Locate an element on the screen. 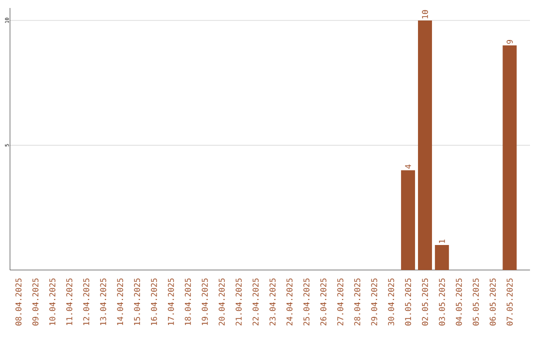 This screenshot has height=340, width=540. x-tick-label: 08.04.2025 is located at coordinates (18, 302).